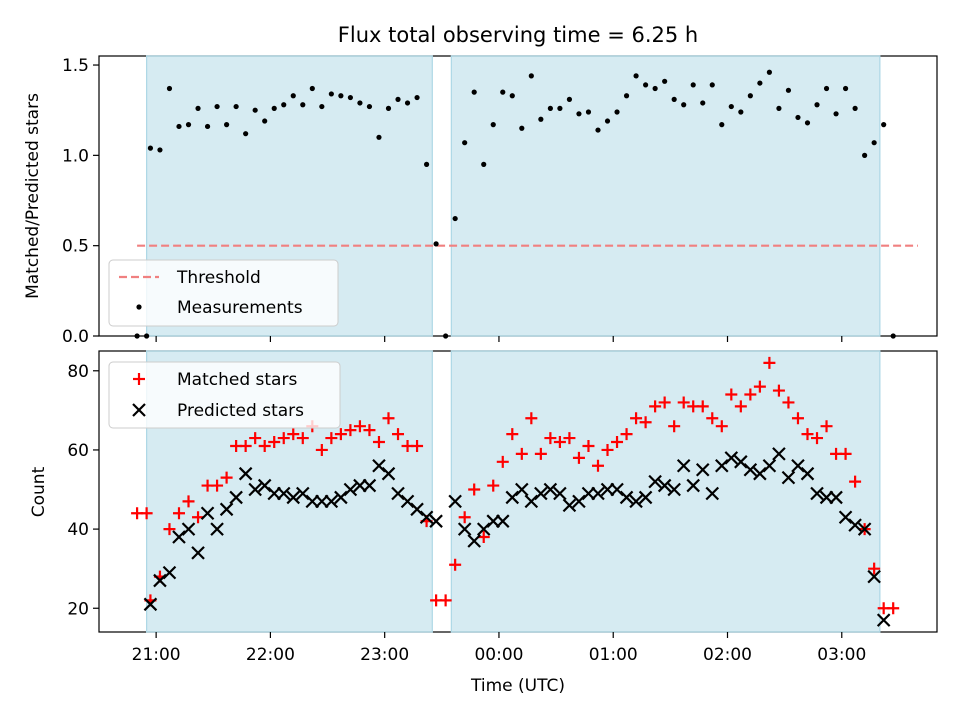  I want to click on legend-matched-label: Matched stars, so click(237, 380).